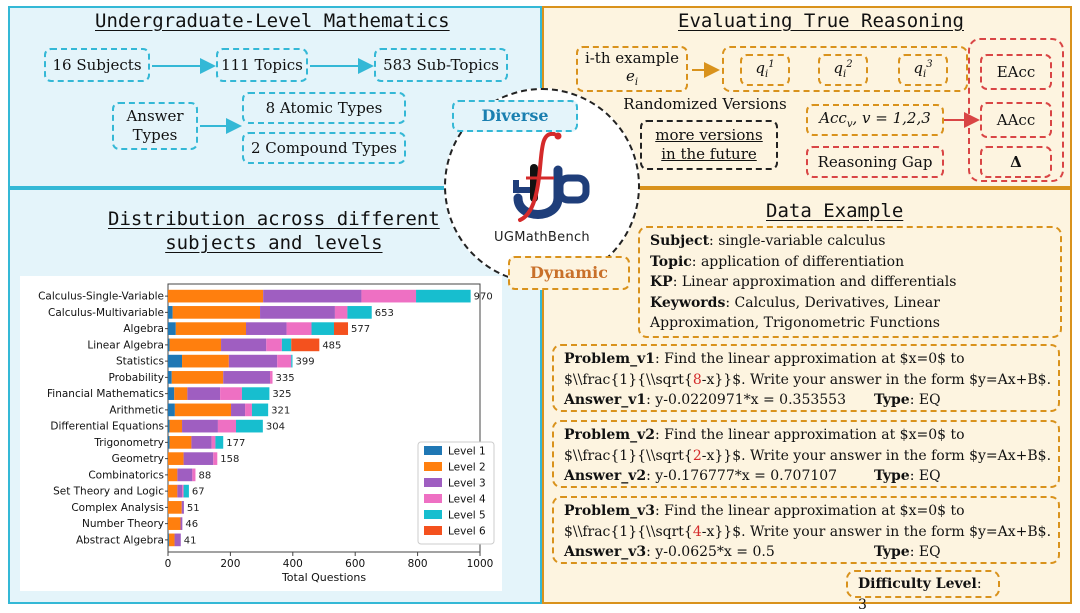  I want to click on ith-example-label: i-th example, so click(632, 58).